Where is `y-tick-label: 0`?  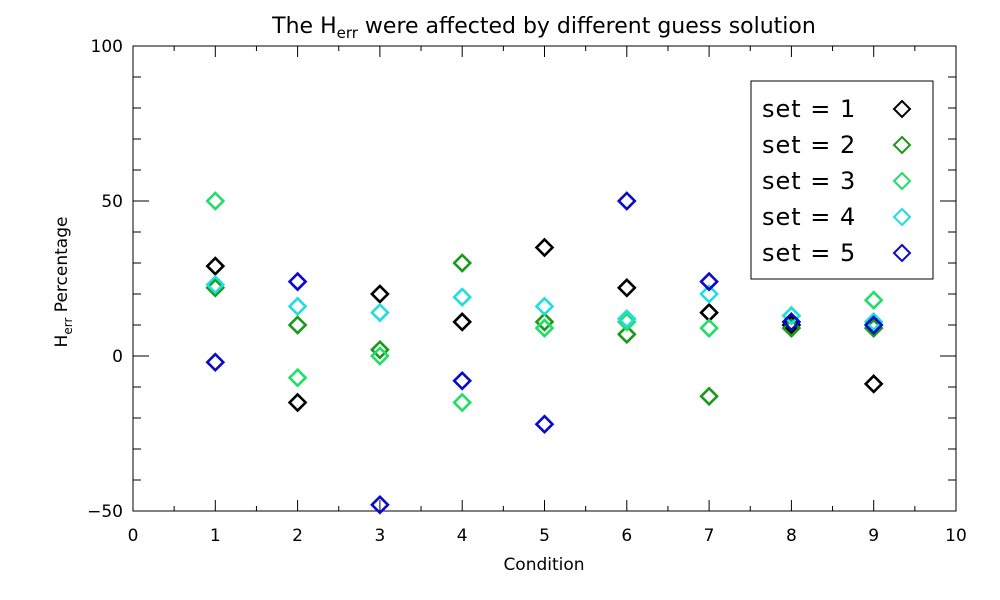 y-tick-label: 0 is located at coordinates (117, 357).